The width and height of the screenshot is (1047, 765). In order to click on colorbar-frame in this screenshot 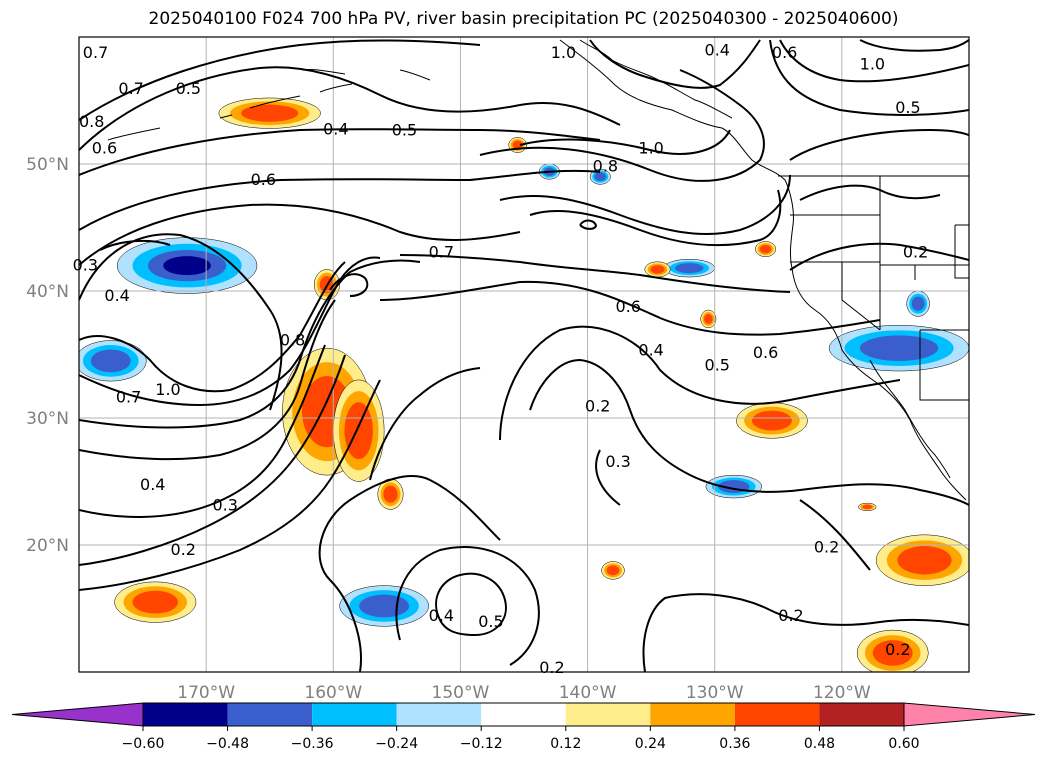, I will do `click(523, 714)`.